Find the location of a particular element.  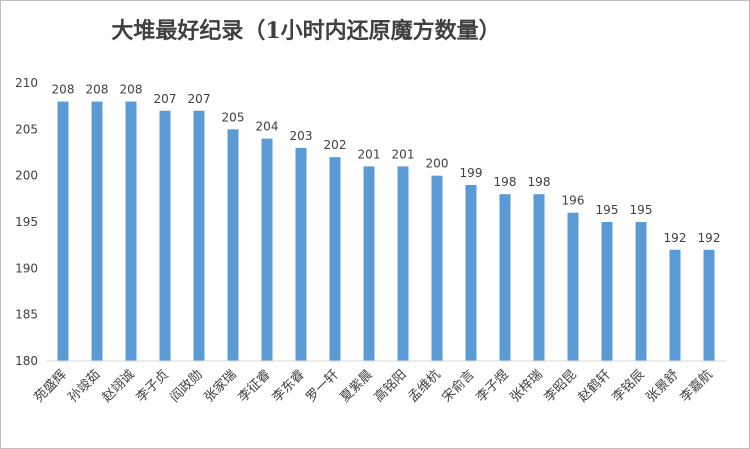

data-label: 199 is located at coordinates (471, 173).